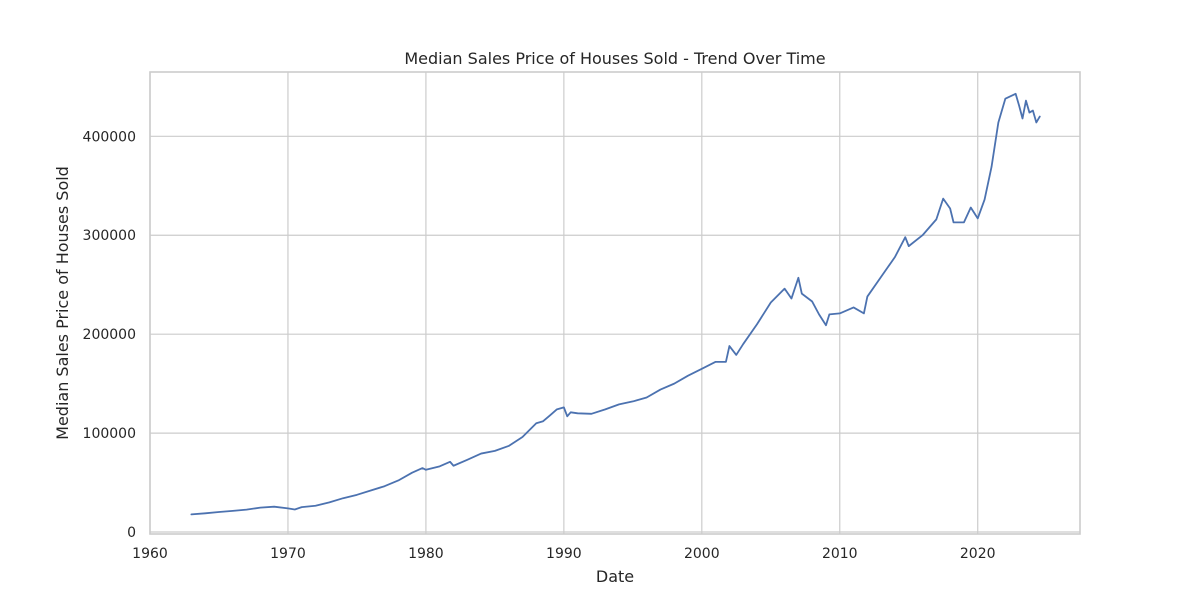 Image resolution: width=1200 pixels, height=600 pixels. I want to click on y-axis-ticks: 0 100000 200000 300000 400000, so click(109, 335).